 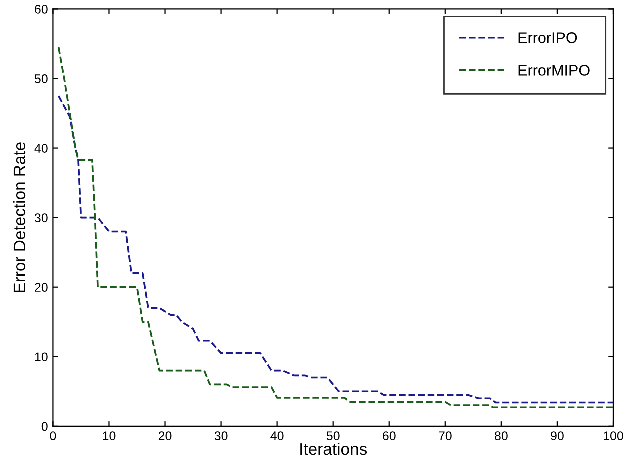 What do you see at coordinates (333, 436) in the screenshot?
I see `x-tick-label: 50` at bounding box center [333, 436].